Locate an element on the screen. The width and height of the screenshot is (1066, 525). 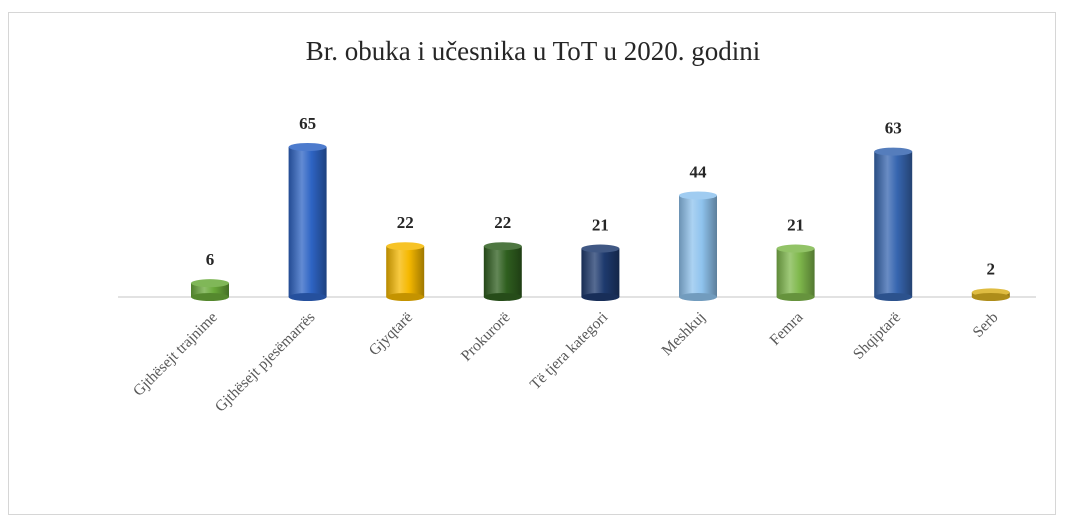
data-label-7: 63 is located at coordinates (893, 128).